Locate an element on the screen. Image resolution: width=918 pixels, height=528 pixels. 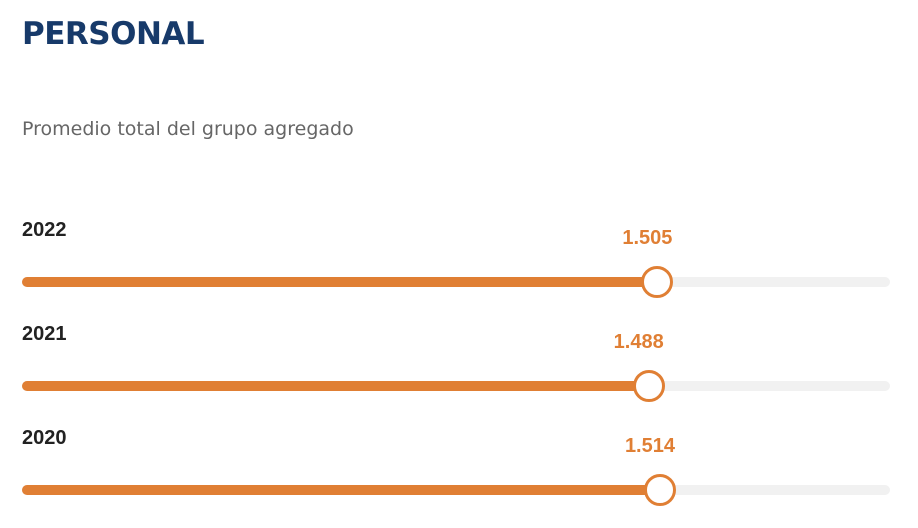
value-label: 1.488 is located at coordinates (638, 342).